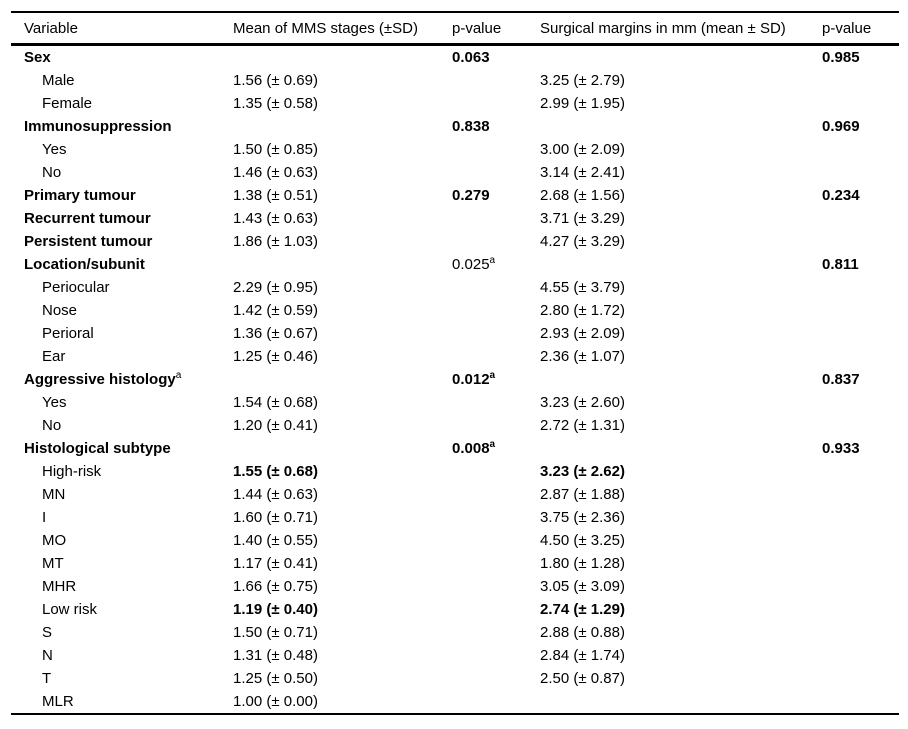  Describe the element at coordinates (582, 333) in the screenshot. I see `cell-text: 2.93 (± 2.09)` at that location.